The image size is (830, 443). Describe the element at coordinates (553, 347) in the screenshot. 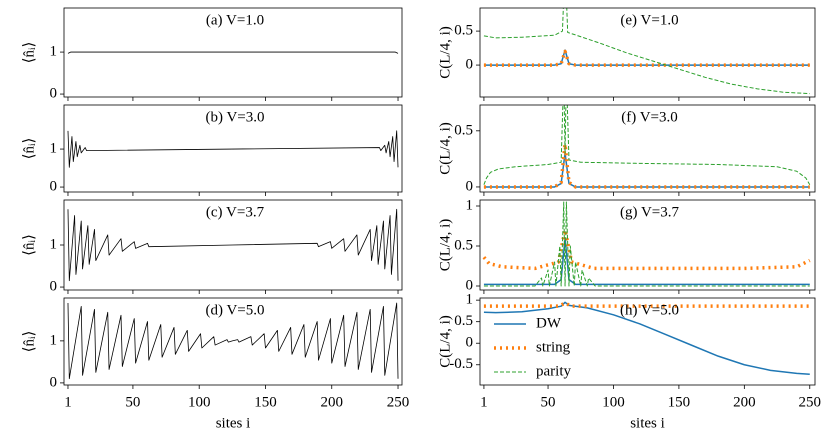

I see `legend-label: string` at that location.